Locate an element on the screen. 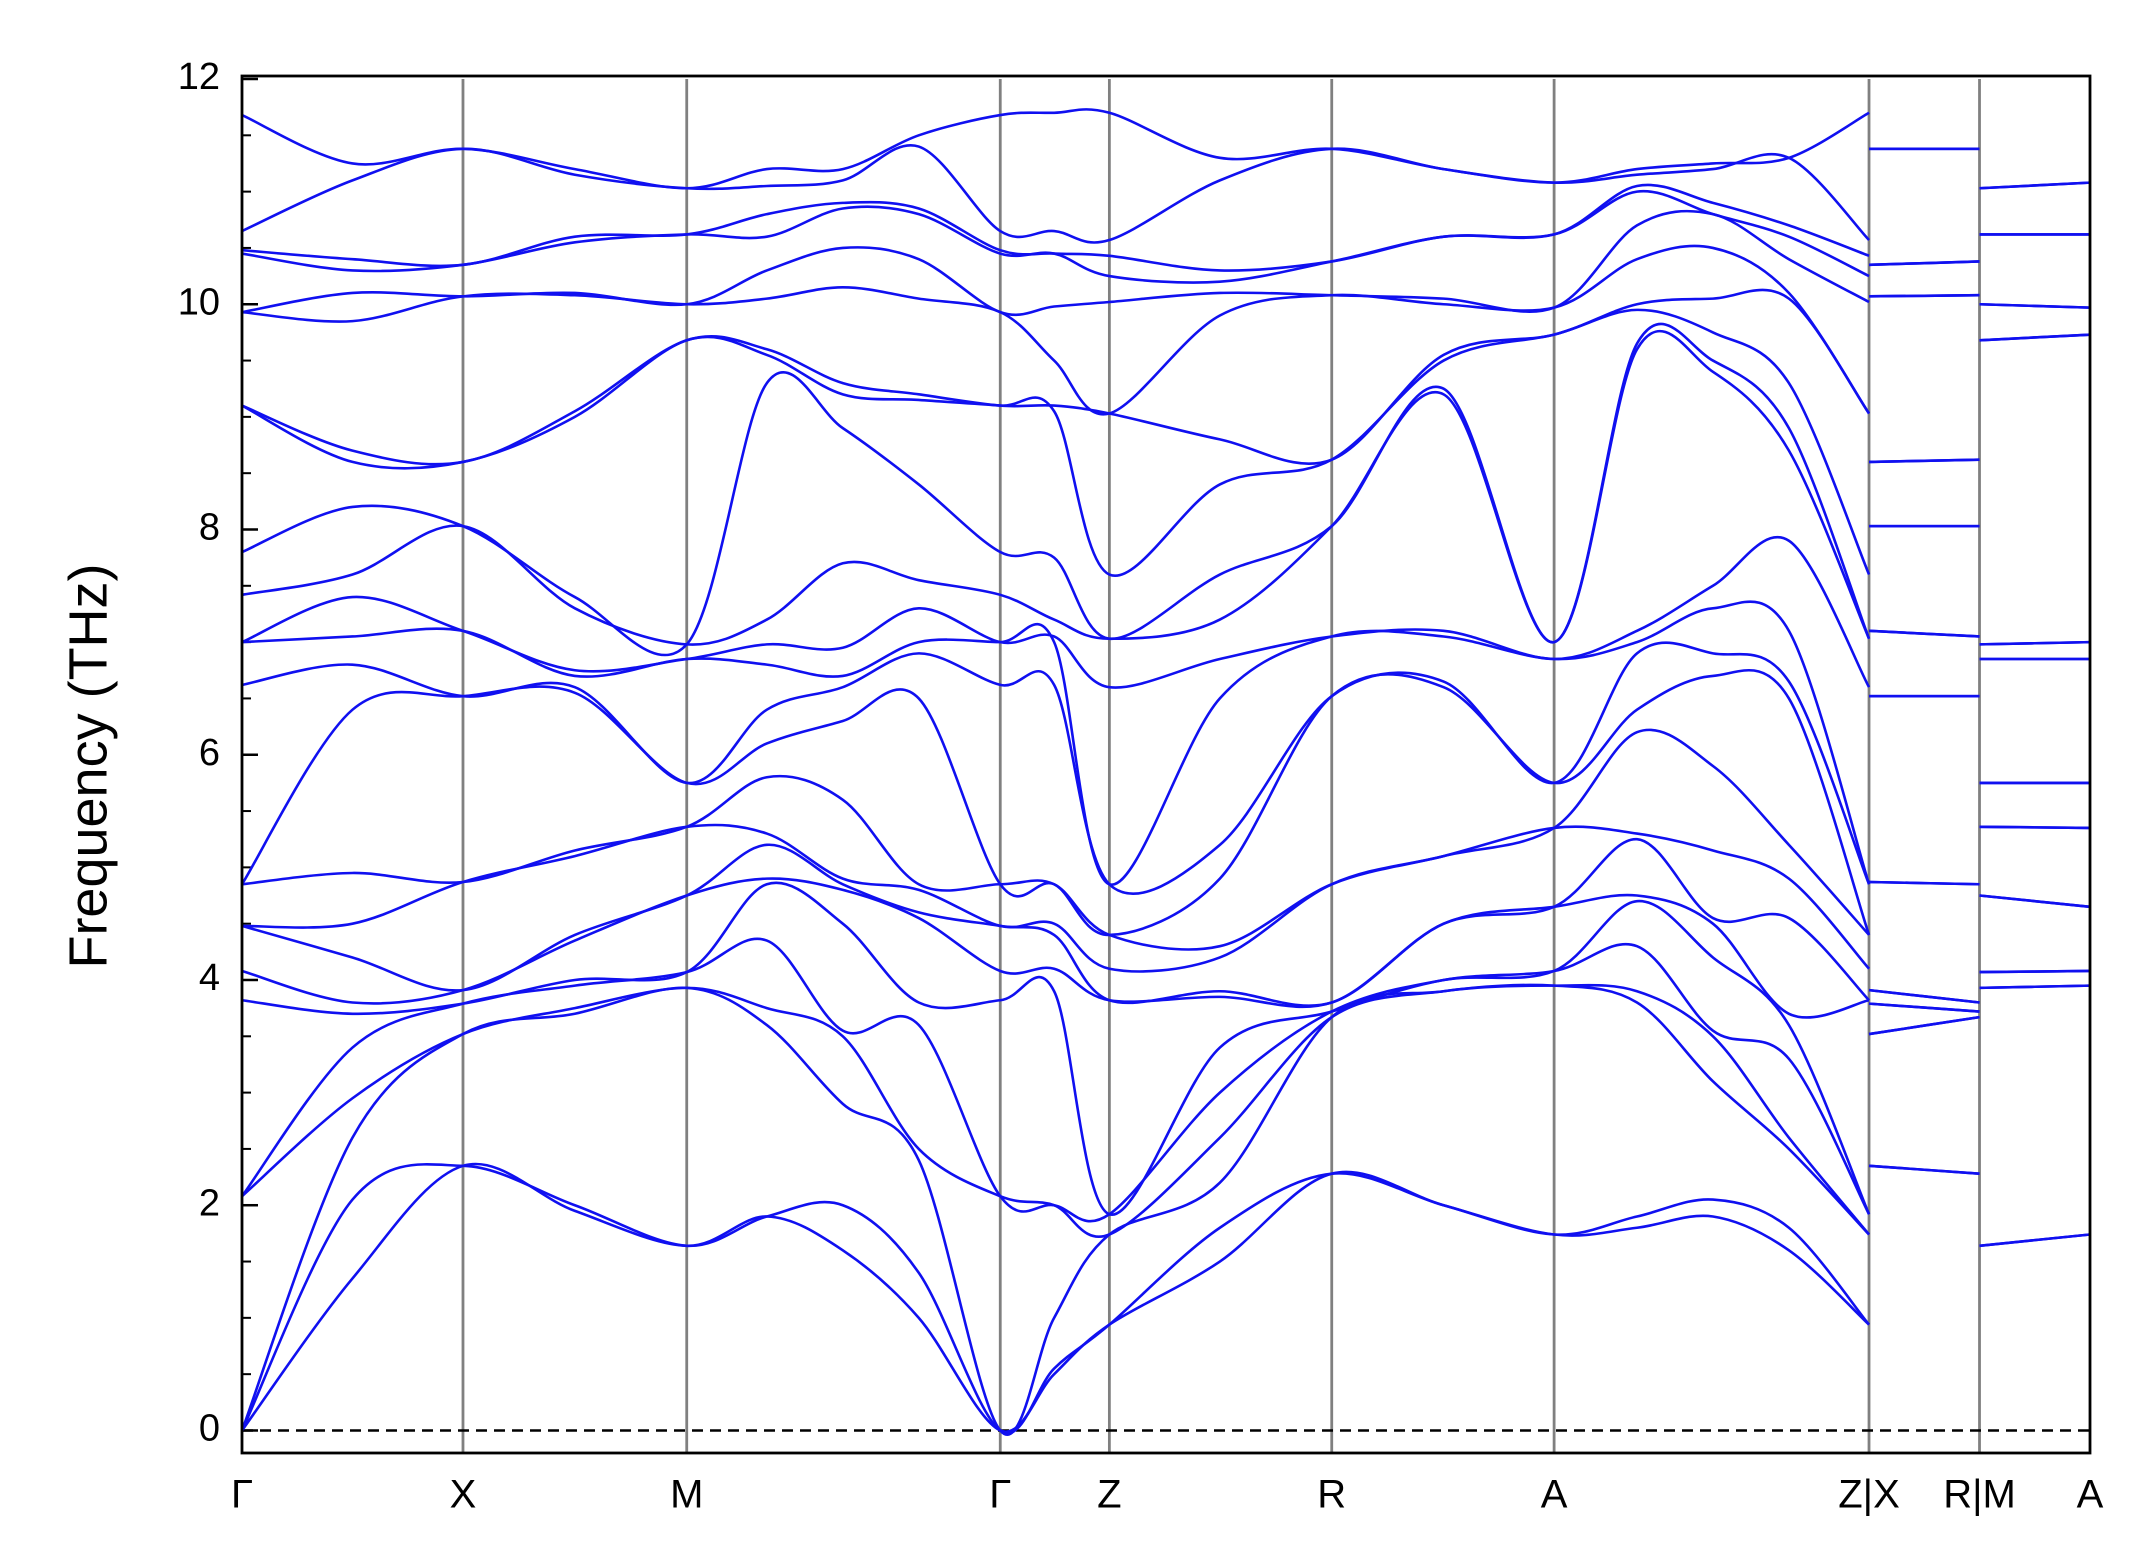  x-tick-label: M is located at coordinates (686, 1495).